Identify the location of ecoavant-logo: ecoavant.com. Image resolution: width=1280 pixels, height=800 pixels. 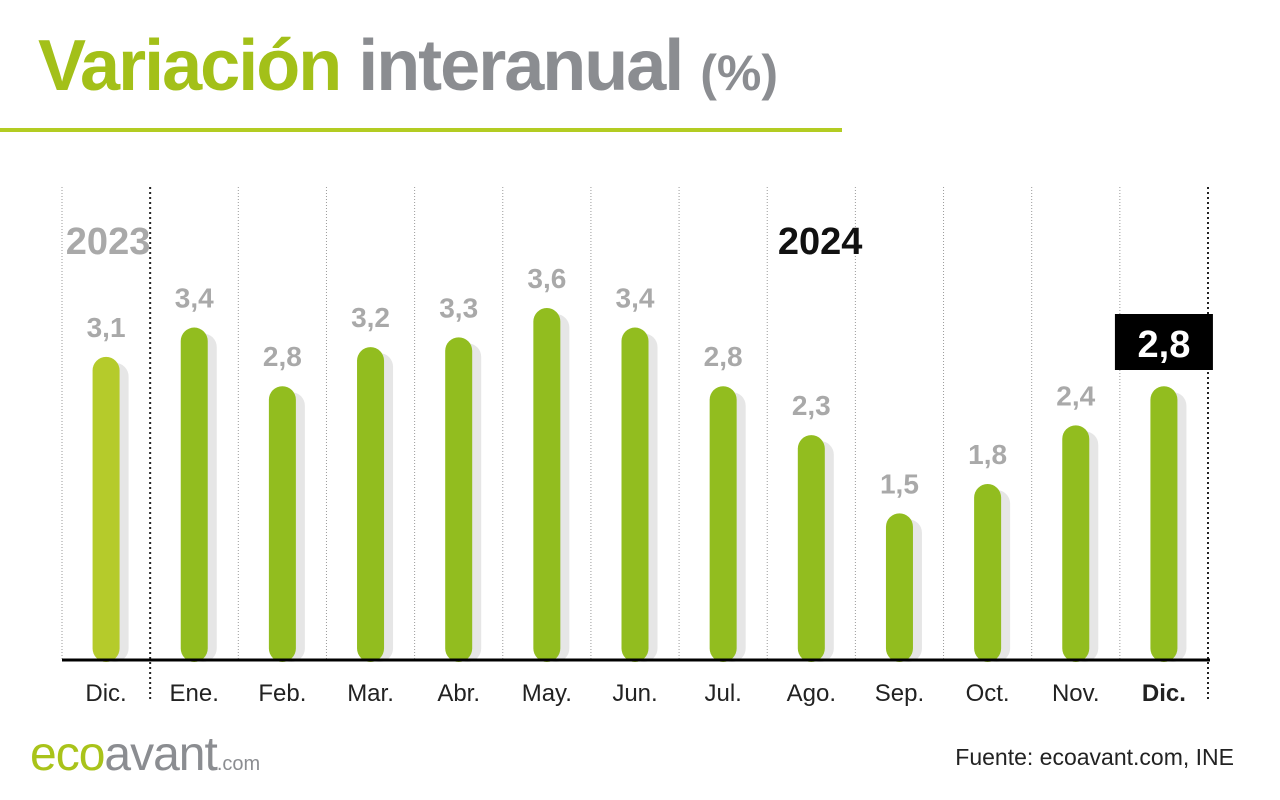
(145, 759).